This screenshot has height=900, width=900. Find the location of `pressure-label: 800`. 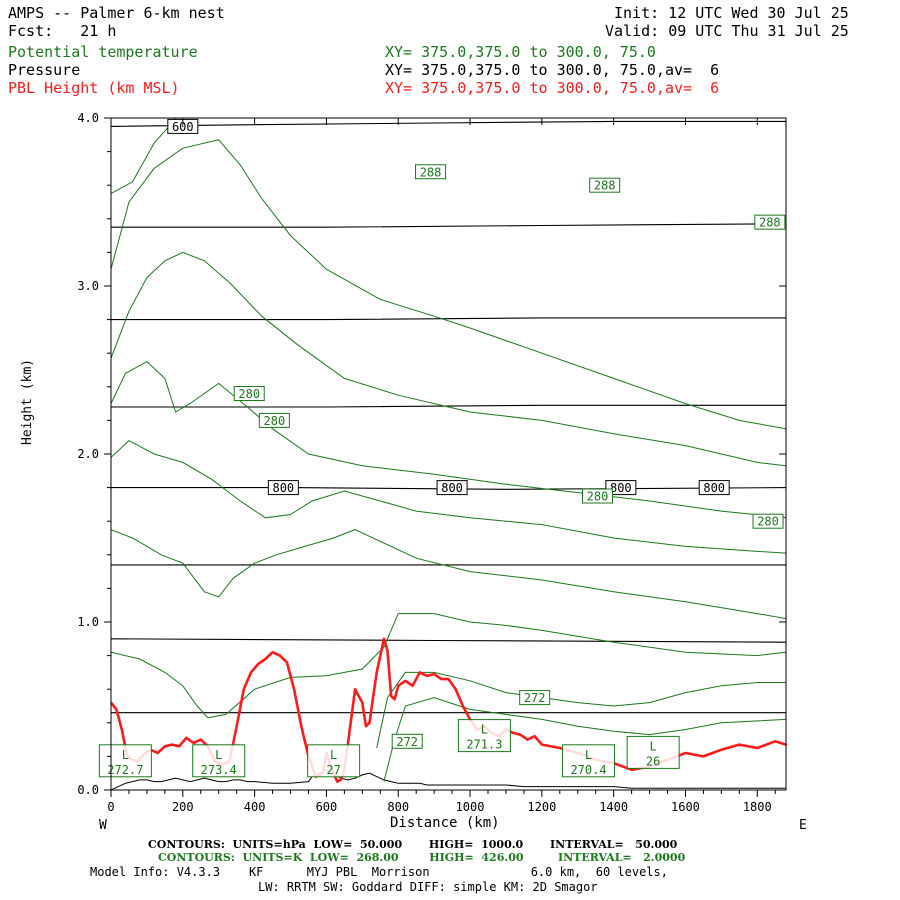

pressure-label: 800 is located at coordinates (714, 488).